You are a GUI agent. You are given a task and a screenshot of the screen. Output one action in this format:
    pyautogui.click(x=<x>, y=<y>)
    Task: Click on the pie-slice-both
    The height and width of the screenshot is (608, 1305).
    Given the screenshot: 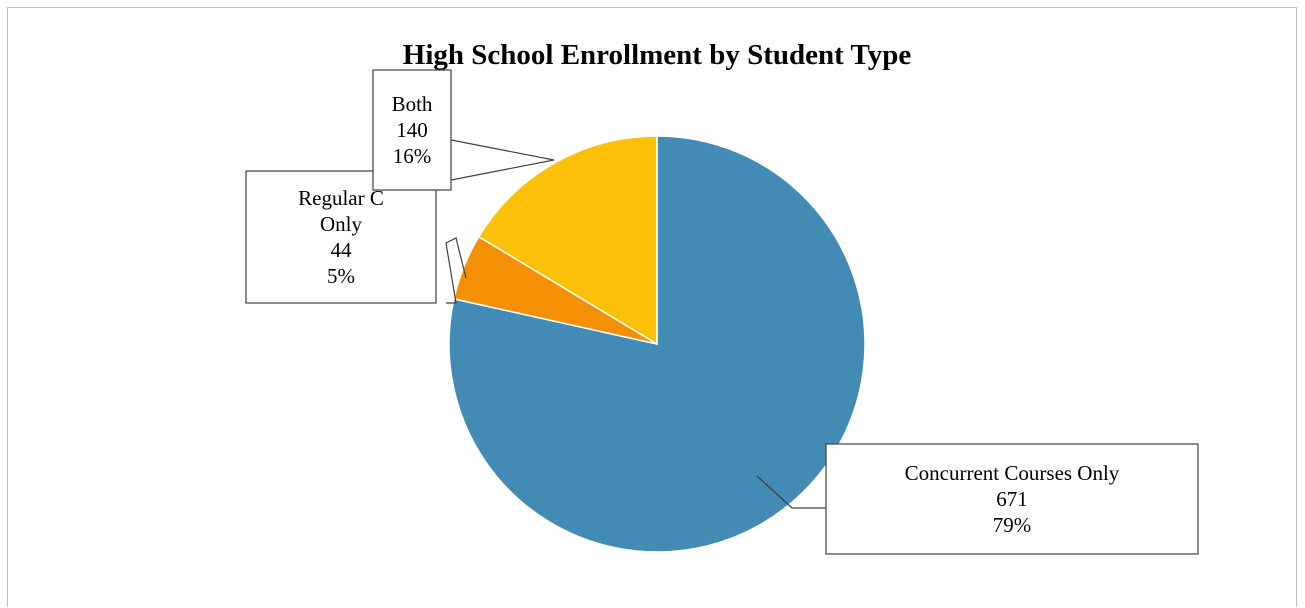 What is the action you would take?
    pyautogui.click(x=567, y=240)
    